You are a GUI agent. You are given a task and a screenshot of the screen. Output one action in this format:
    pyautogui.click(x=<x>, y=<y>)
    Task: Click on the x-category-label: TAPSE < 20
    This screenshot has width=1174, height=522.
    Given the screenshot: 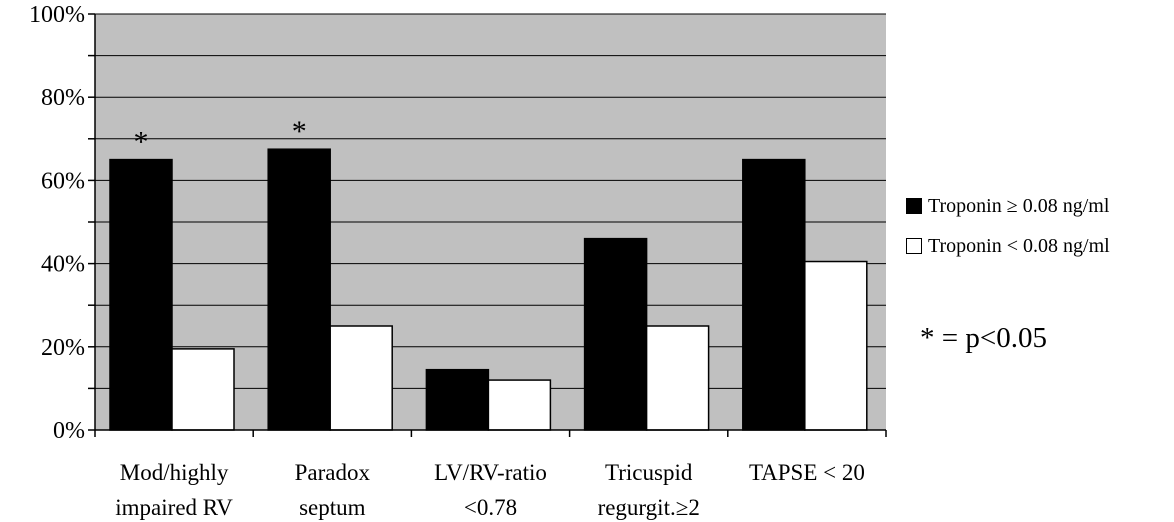 What is the action you would take?
    pyautogui.click(x=807, y=472)
    